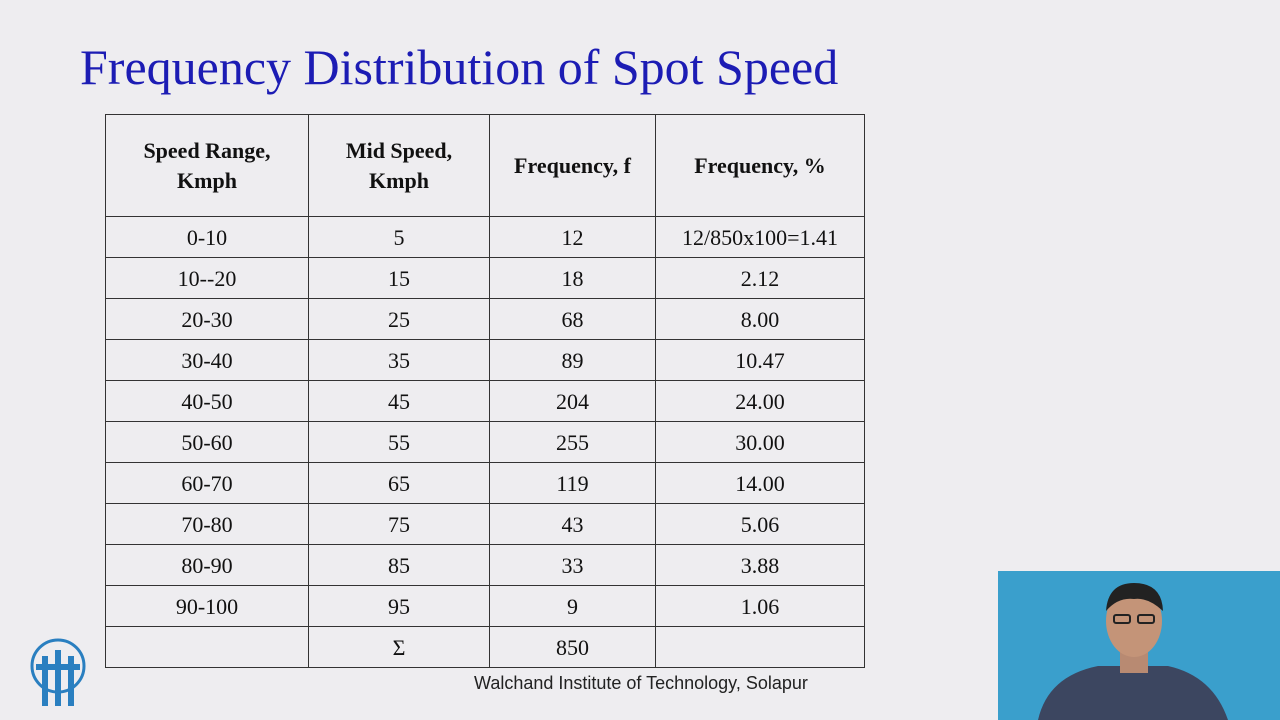 The height and width of the screenshot is (720, 1280). I want to click on table-cell: 80-90, so click(207, 565).